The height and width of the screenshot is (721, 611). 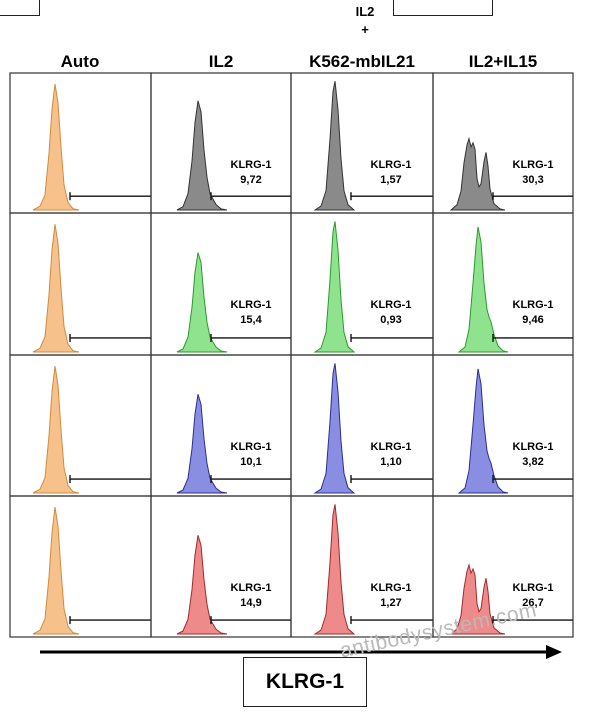 I want to click on column-header-k562: K562-mbIL21, so click(x=362, y=61).